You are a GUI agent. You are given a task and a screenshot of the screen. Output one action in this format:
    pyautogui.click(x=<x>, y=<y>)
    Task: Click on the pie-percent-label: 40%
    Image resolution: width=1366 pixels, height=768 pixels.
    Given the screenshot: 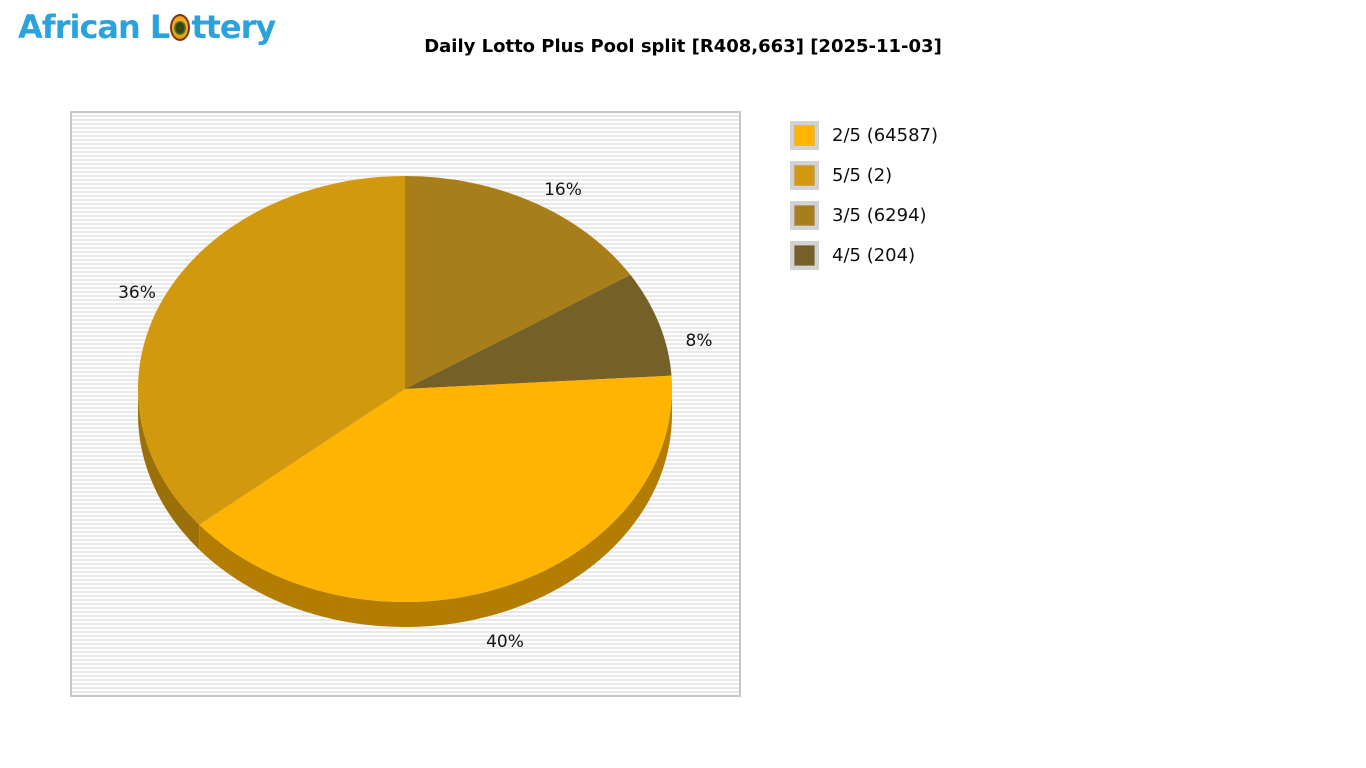 What is the action you would take?
    pyautogui.click(x=505, y=642)
    